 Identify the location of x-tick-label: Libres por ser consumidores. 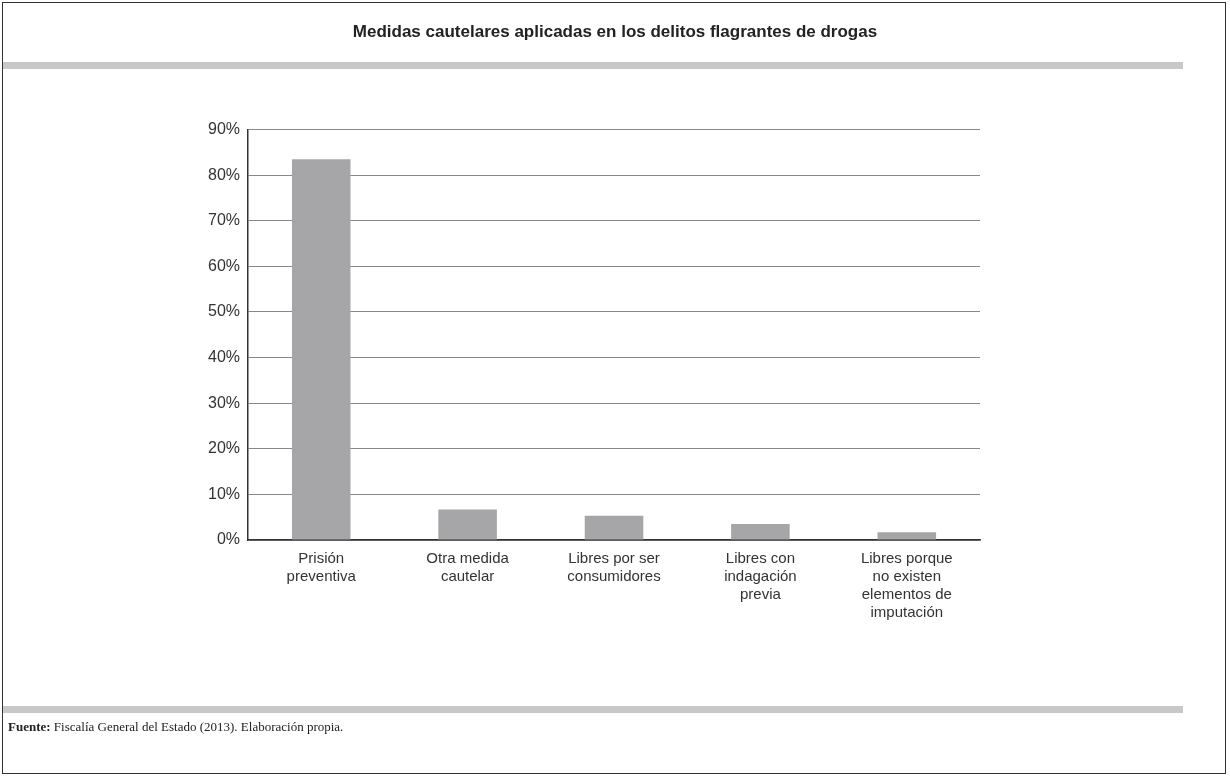
(614, 567).